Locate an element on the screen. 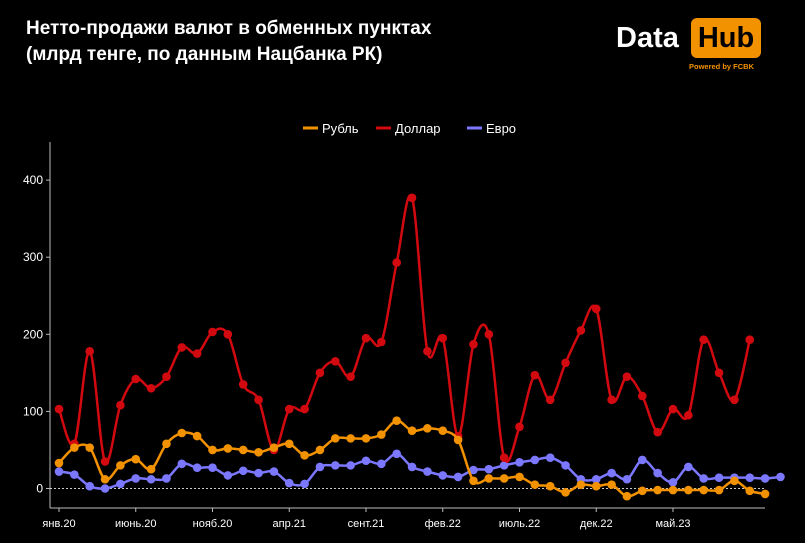  logo-powered-by: Powered by FCBK is located at coordinates (722, 66).